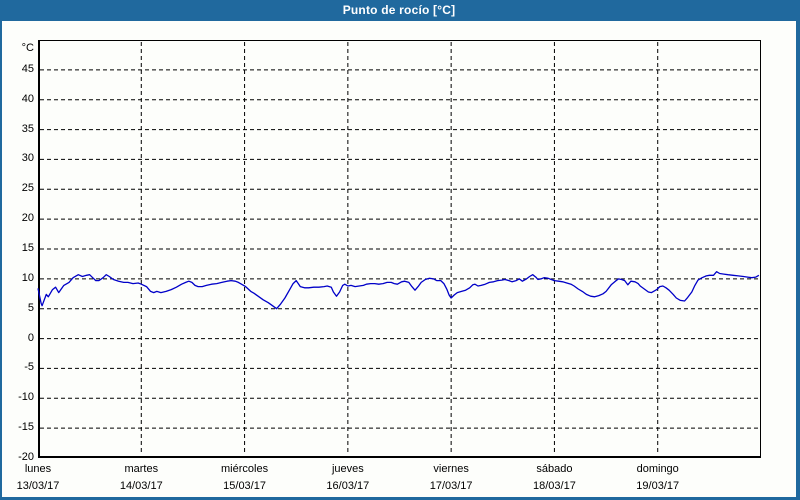  What do you see at coordinates (26, 397) in the screenshot?
I see `y-tick-label: -10` at bounding box center [26, 397].